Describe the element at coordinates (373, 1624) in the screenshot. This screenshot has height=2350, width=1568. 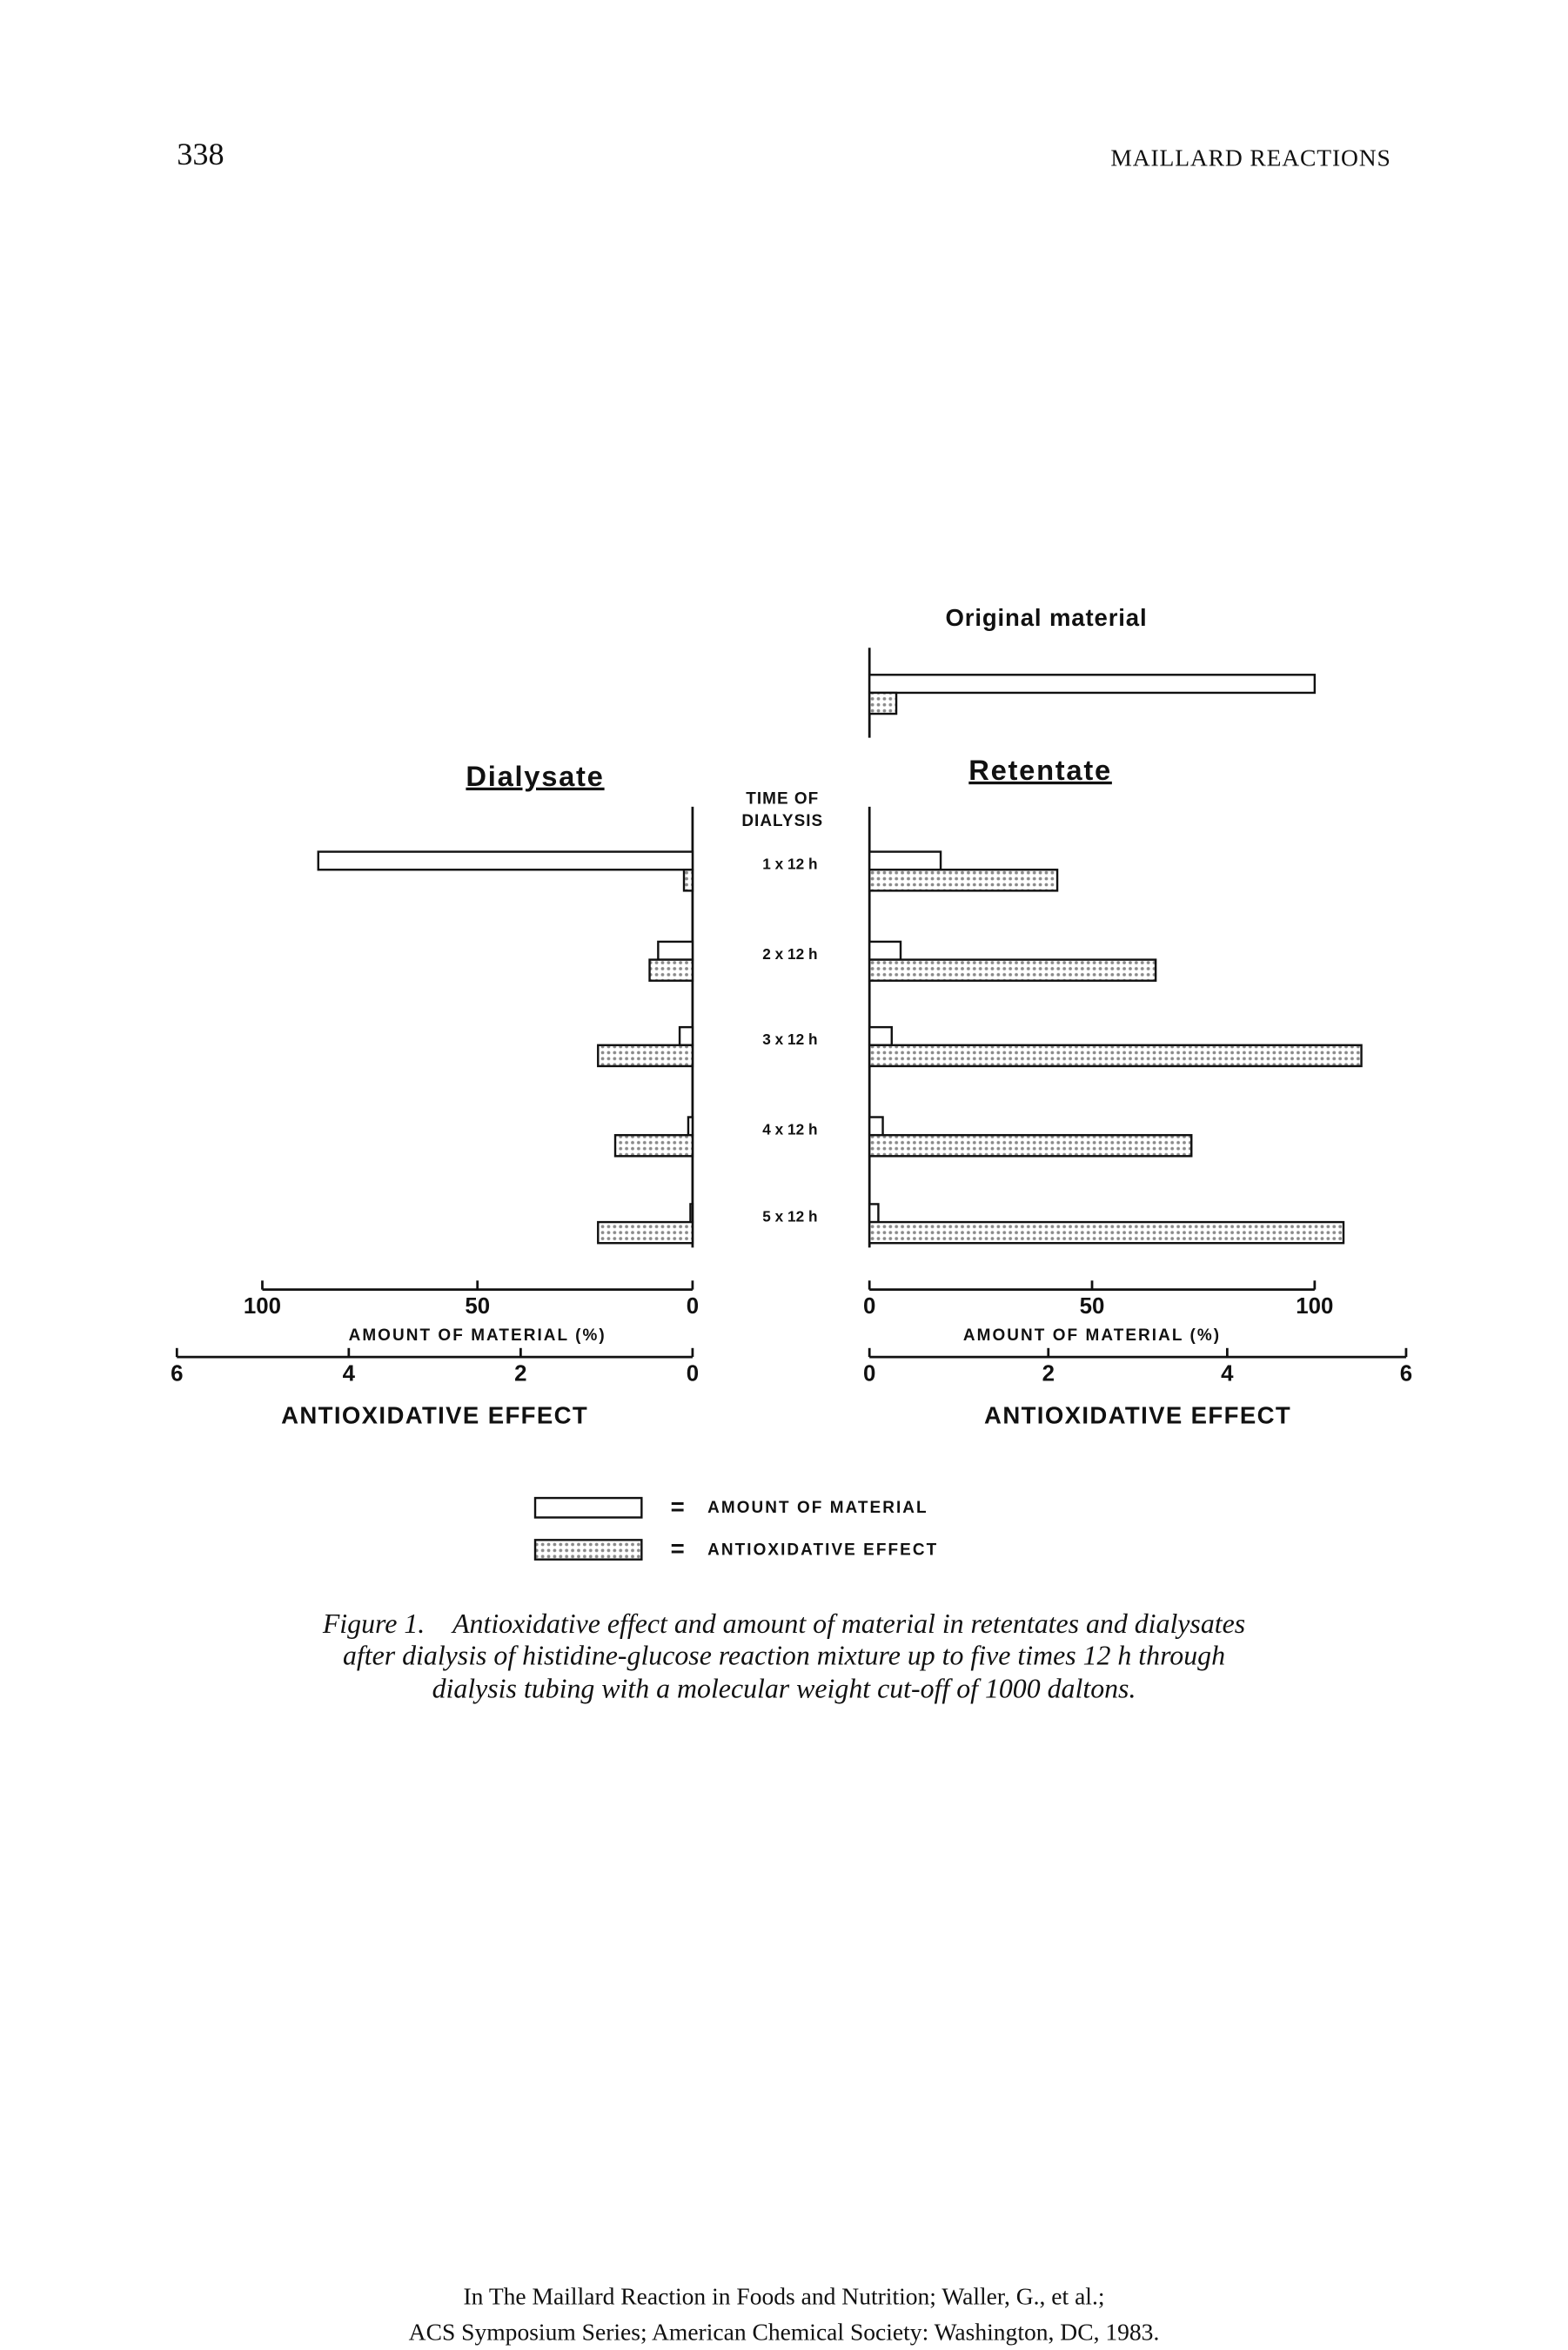
I see `caption-label: Figure 1.` at that location.